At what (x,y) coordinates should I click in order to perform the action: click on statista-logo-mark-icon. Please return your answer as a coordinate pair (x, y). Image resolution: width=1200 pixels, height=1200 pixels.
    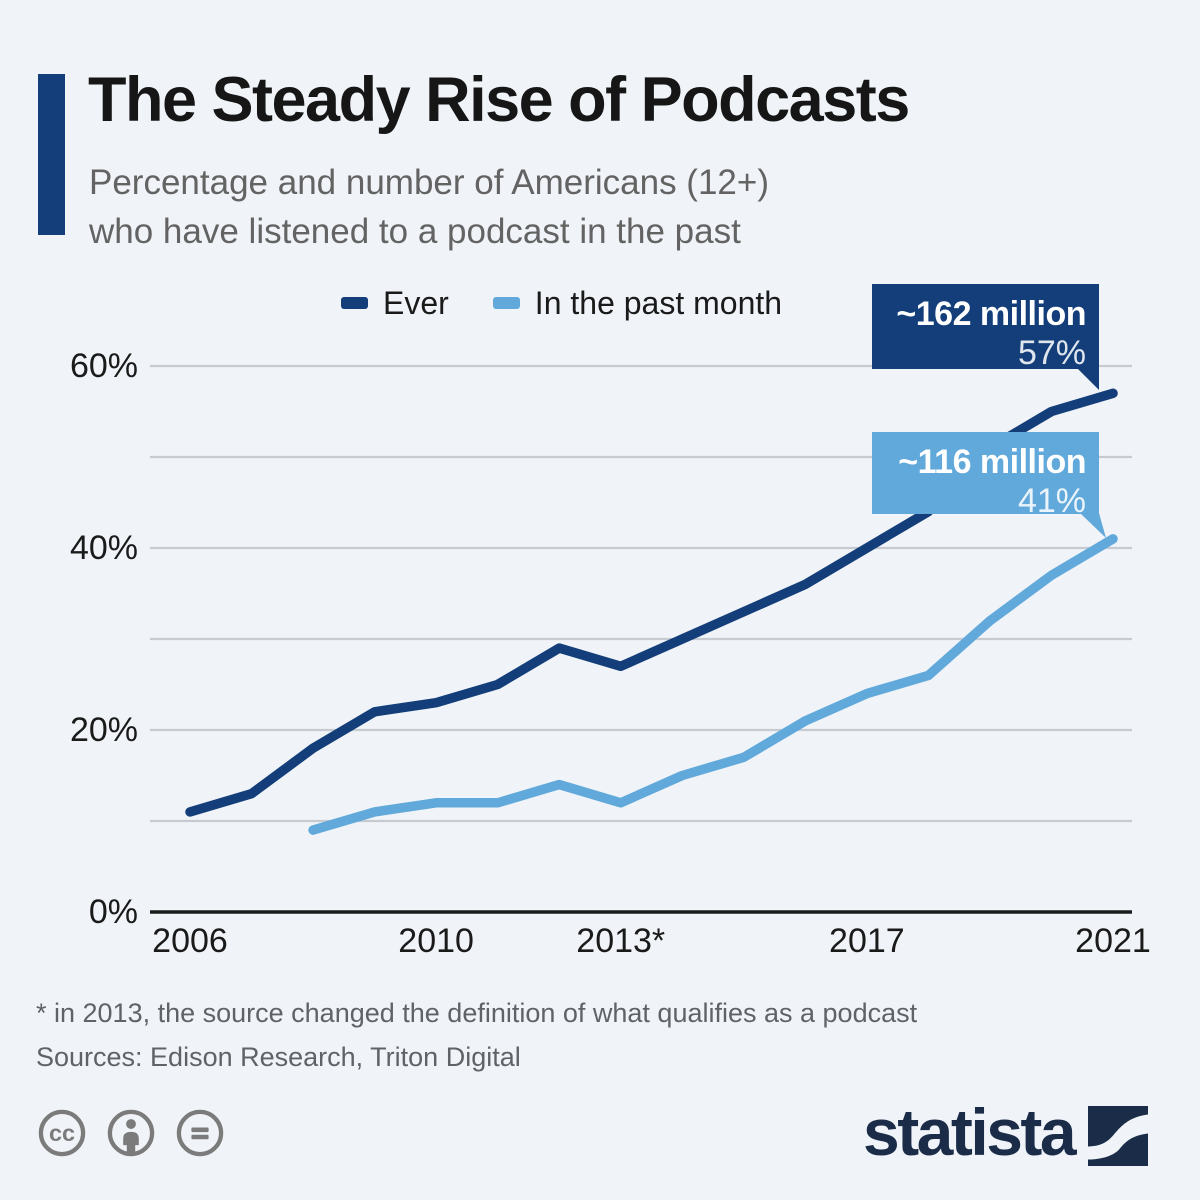
    Looking at the image, I should click on (1118, 1136).